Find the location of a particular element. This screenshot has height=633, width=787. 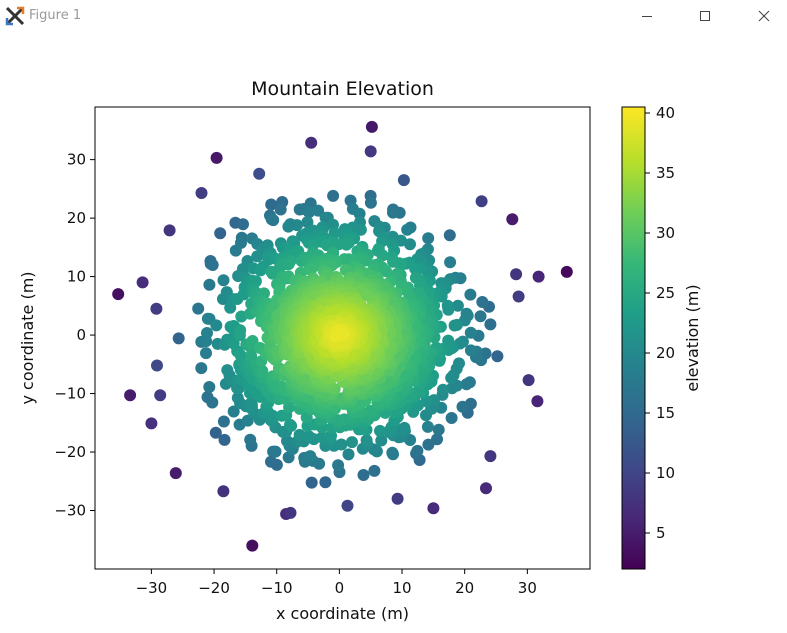

colorbar-tick-label: 25 is located at coordinates (665, 293).